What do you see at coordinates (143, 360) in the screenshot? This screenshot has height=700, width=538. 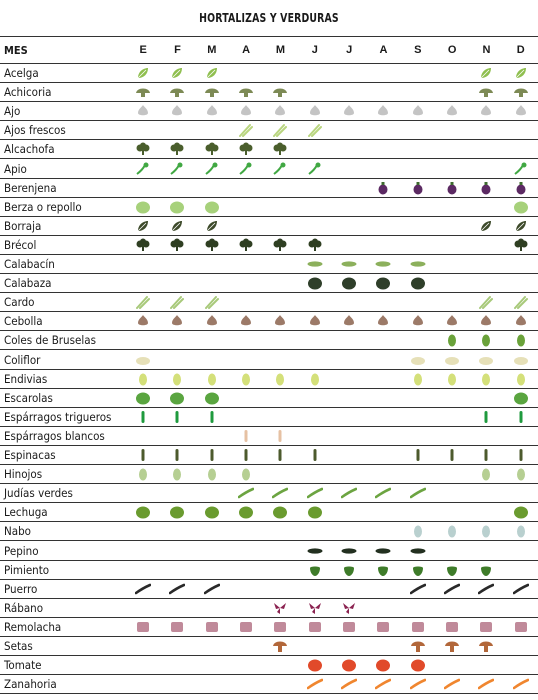 I see `cauliflower-icon` at bounding box center [143, 360].